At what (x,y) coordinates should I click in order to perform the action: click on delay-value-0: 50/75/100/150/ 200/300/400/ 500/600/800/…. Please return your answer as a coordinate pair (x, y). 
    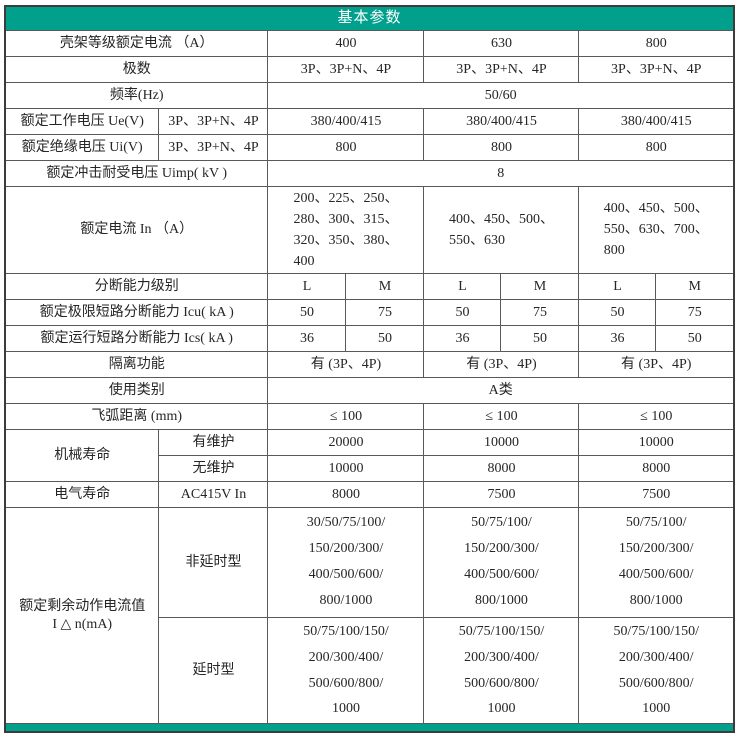
    Looking at the image, I should click on (346, 670).